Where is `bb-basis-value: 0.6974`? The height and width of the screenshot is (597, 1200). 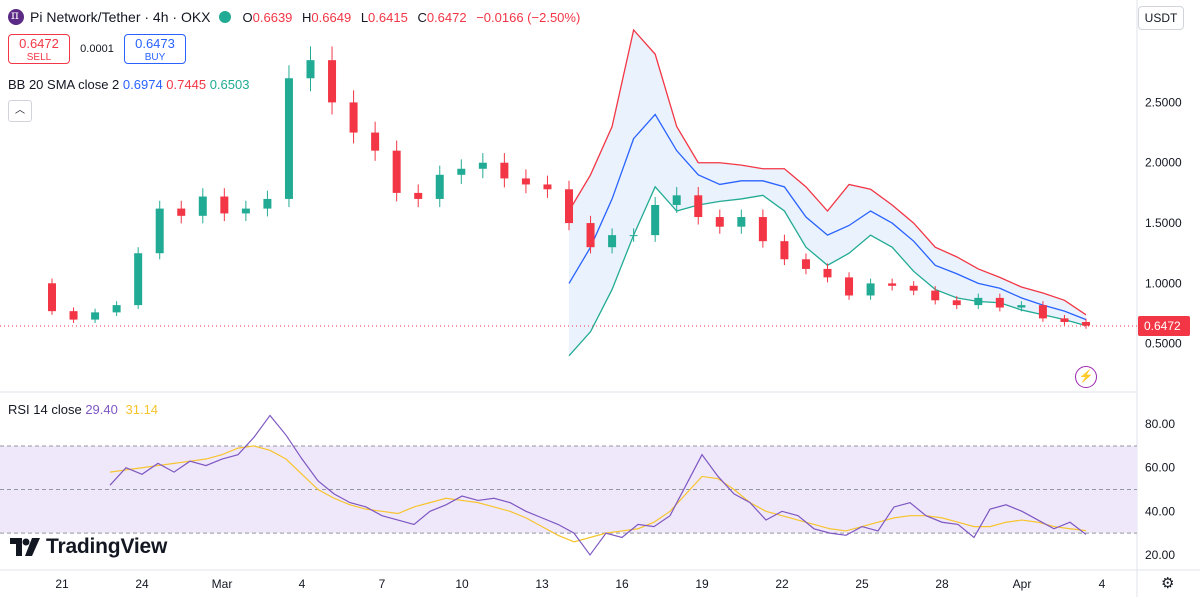
bb-basis-value: 0.6974 is located at coordinates (142, 84).